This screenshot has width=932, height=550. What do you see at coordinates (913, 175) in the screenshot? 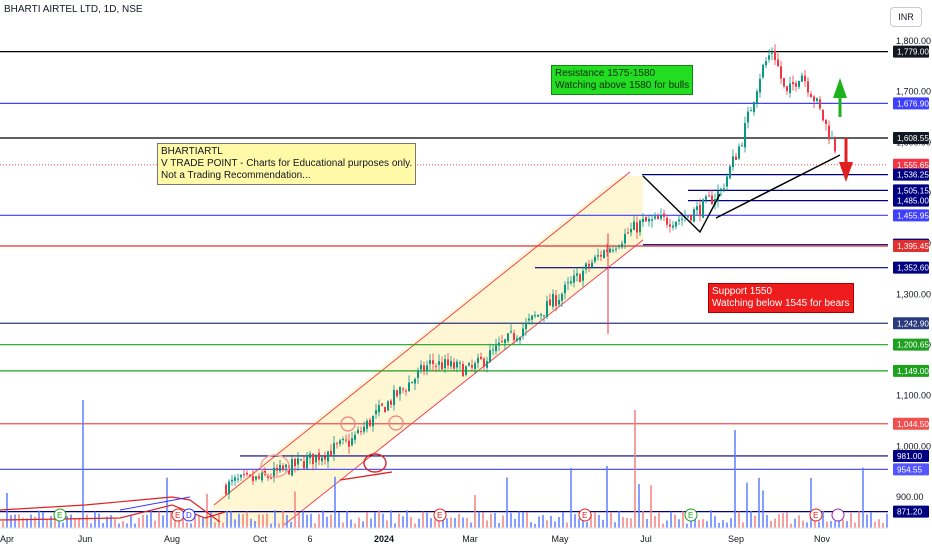
I see `price-level-label: 1,536.25` at bounding box center [913, 175].